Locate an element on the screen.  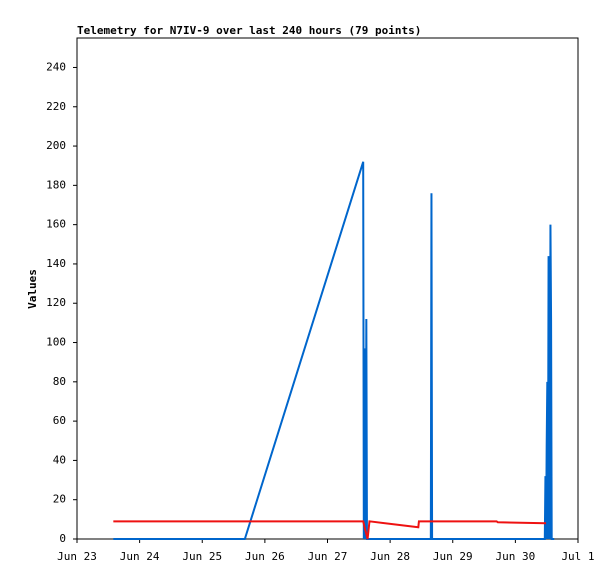
y-tick-label: 0 is located at coordinates (62, 538).